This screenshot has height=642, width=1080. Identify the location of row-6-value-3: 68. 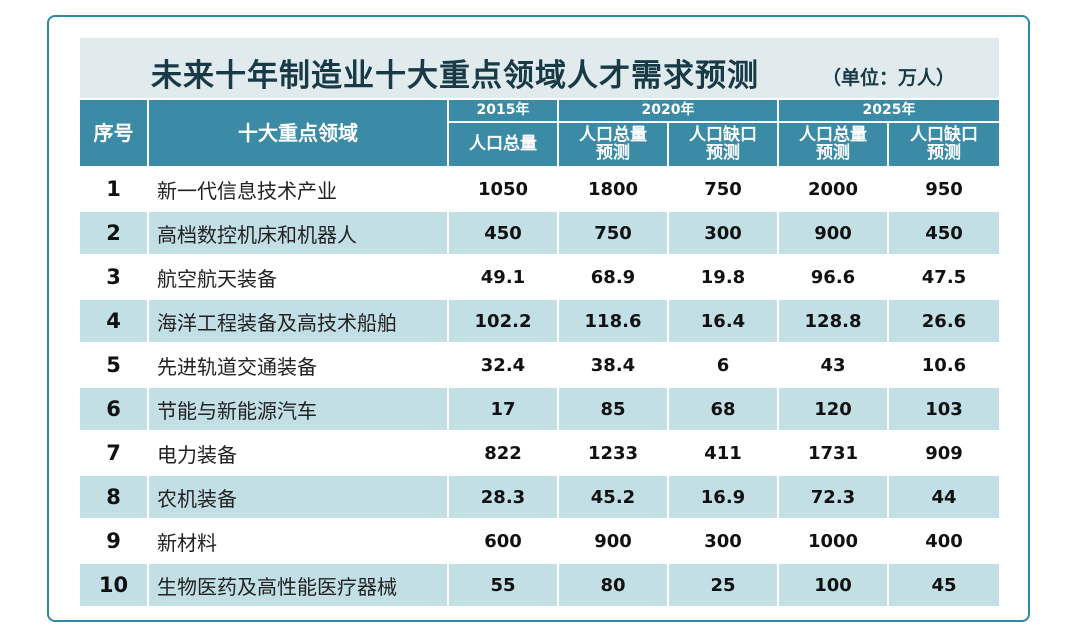
(723, 409).